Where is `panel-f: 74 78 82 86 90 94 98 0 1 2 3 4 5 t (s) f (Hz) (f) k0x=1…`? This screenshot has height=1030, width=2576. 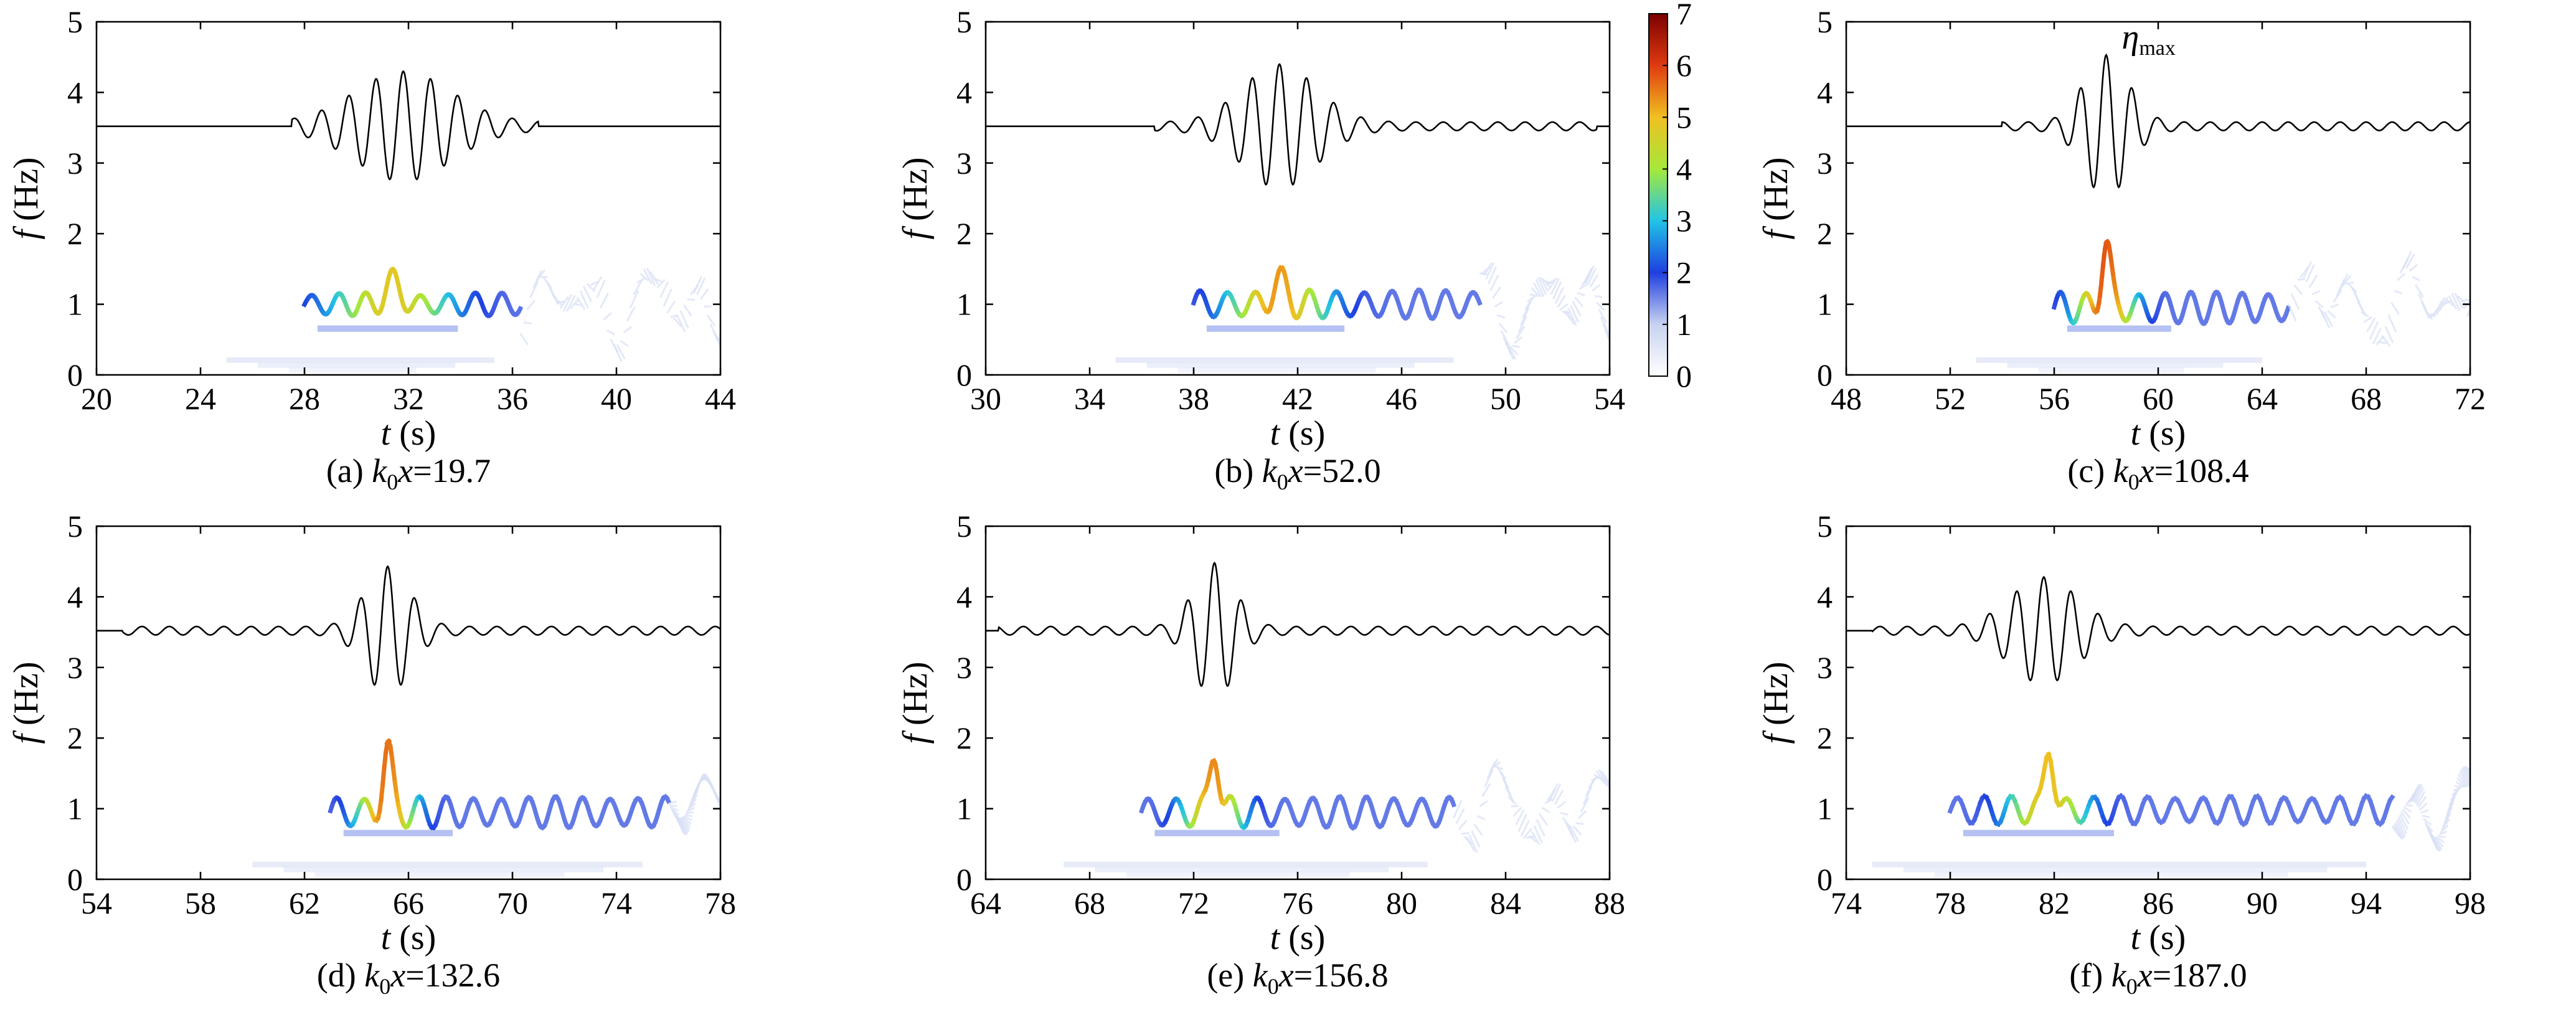
panel-f: 74 78 82 86 90 94 98 0 1 2 3 4 5 t (s) f (Hz) (f) k0x=1… is located at coordinates (2121, 754).